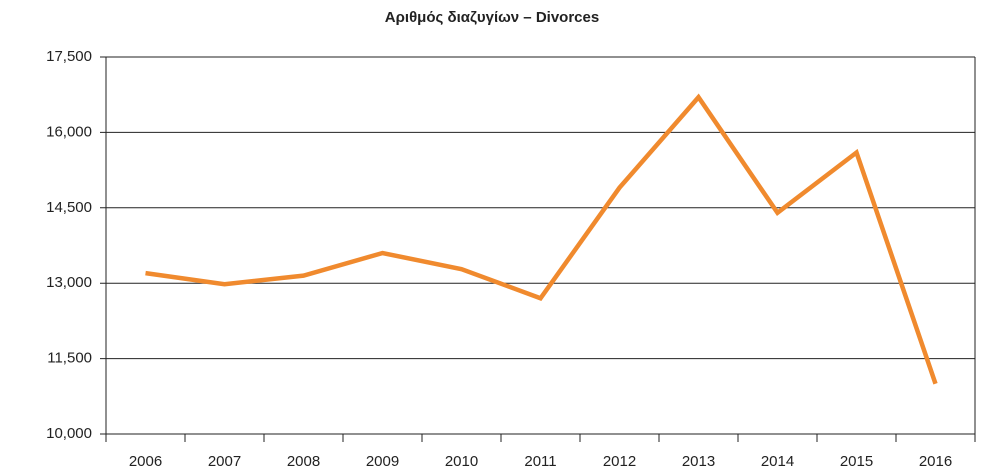 The image size is (984, 476). I want to click on y-tick-label: 11,500, so click(69, 358).